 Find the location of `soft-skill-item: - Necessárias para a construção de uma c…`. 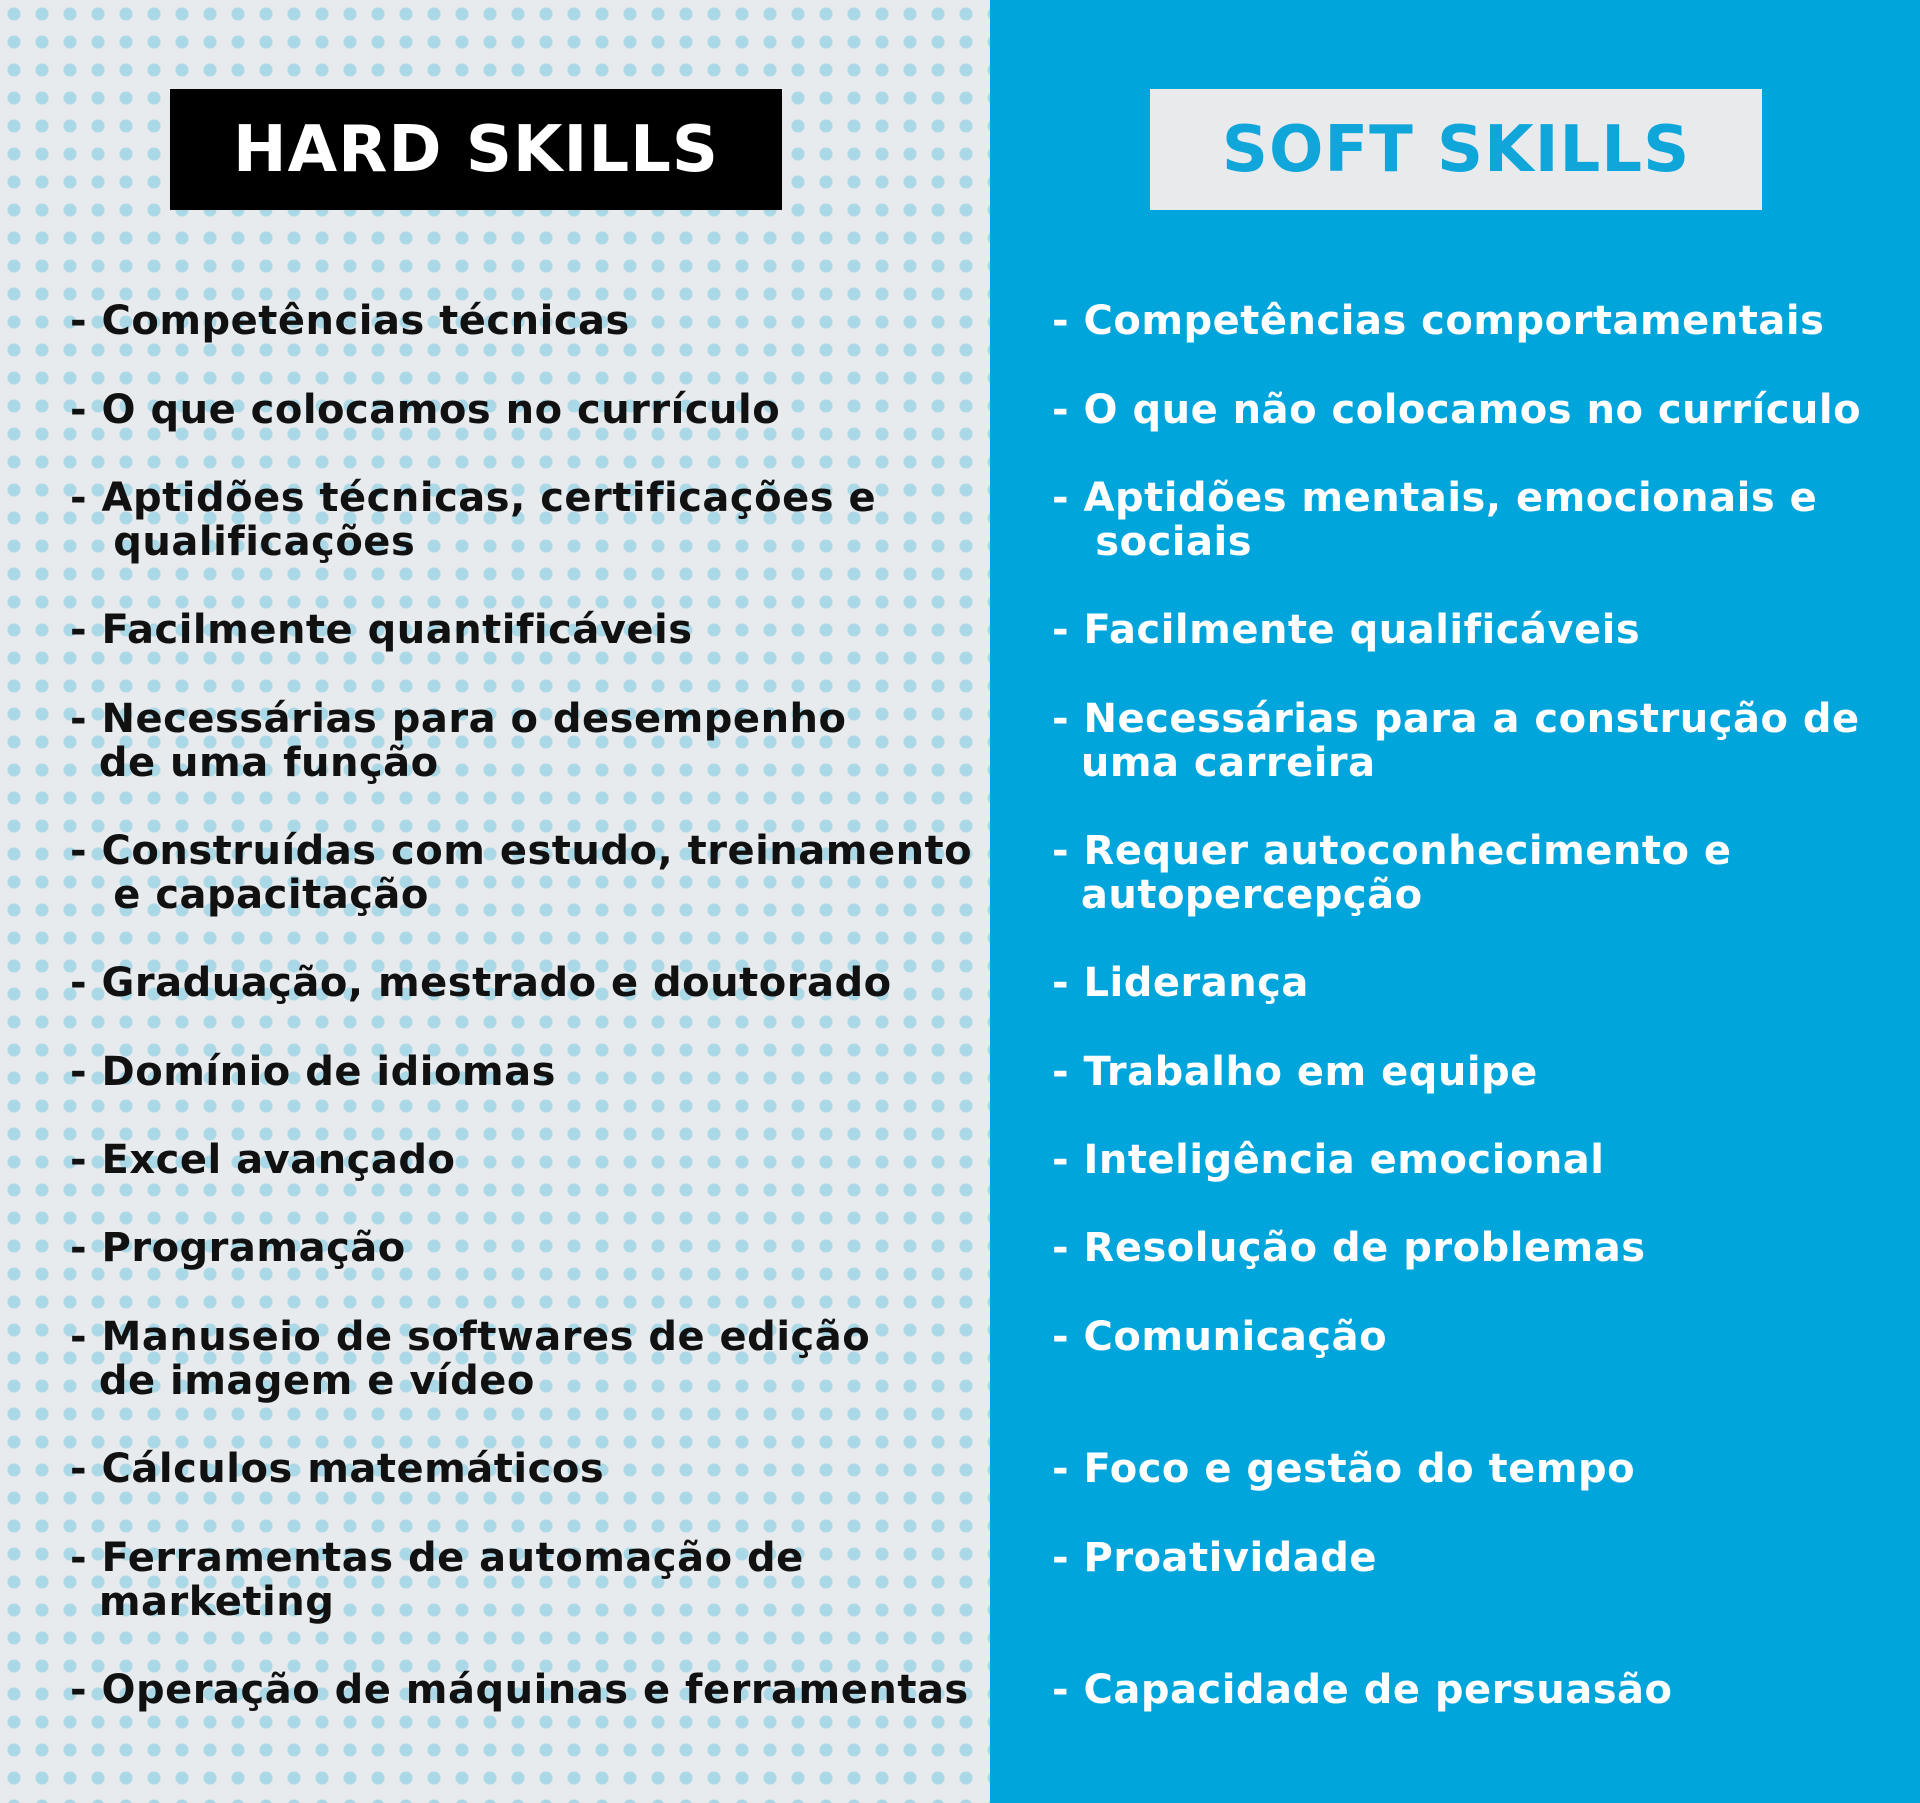

soft-skill-item: - Necessárias para a construção de uma c… is located at coordinates (1456, 741).